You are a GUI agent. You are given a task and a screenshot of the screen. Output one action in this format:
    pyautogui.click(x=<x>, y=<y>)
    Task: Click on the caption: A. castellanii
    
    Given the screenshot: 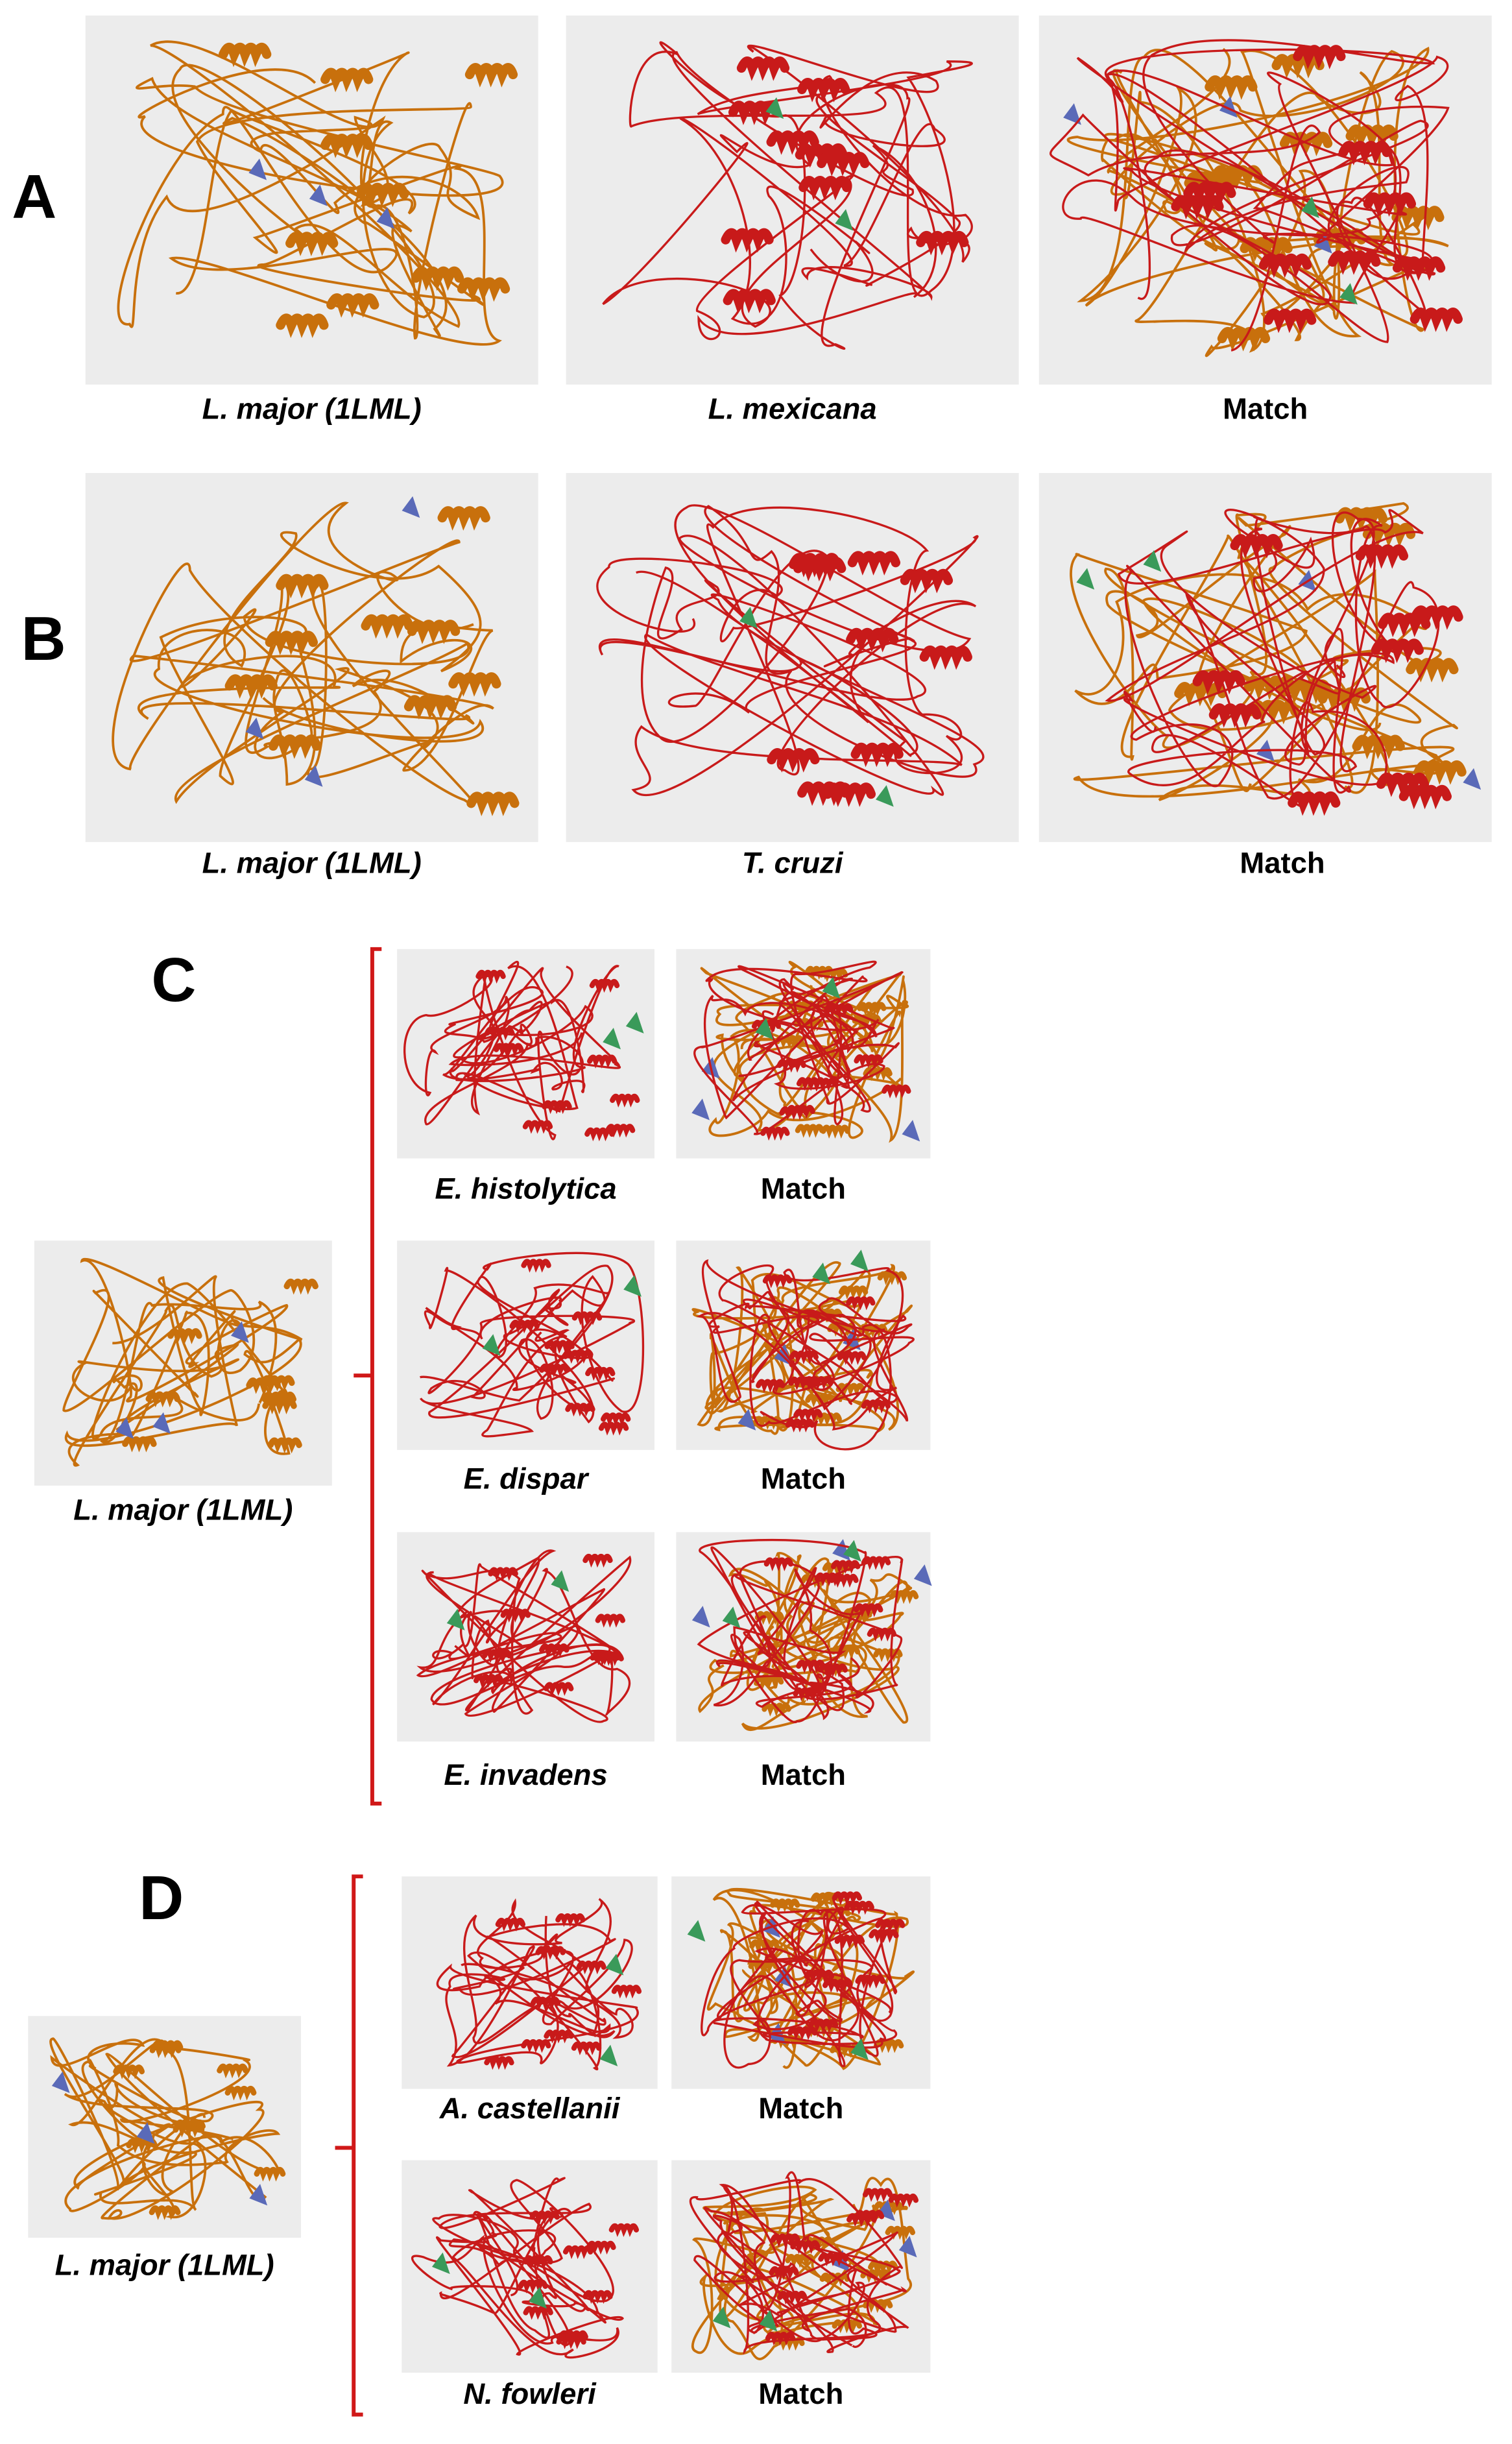 What is the action you would take?
    pyautogui.click(x=530, y=2108)
    